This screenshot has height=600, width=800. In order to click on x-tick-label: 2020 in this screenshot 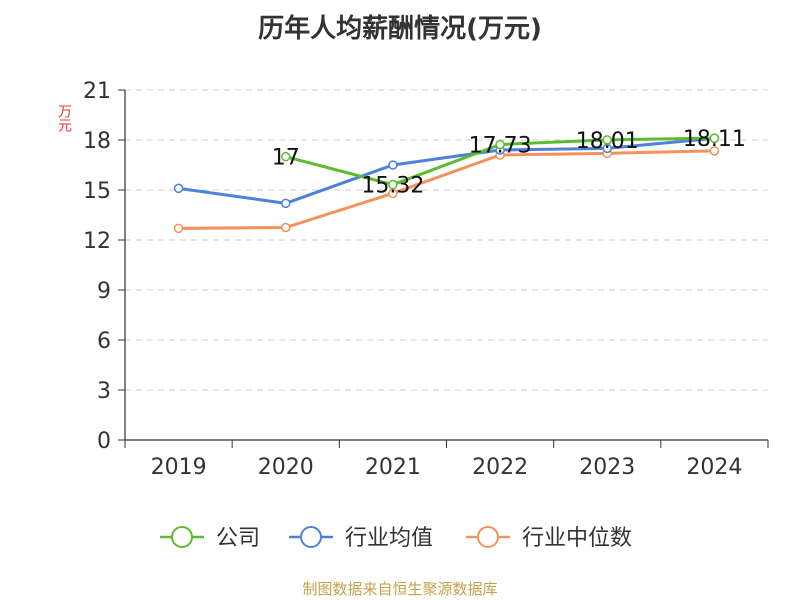, I will do `click(286, 467)`.